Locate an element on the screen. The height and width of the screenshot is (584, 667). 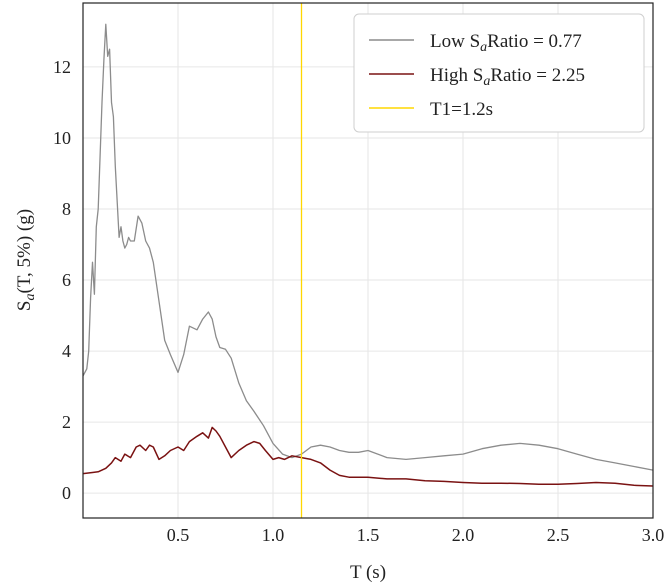
y-axis-ticks: 0 2 4 6 8 10 12 is located at coordinates (62, 280).